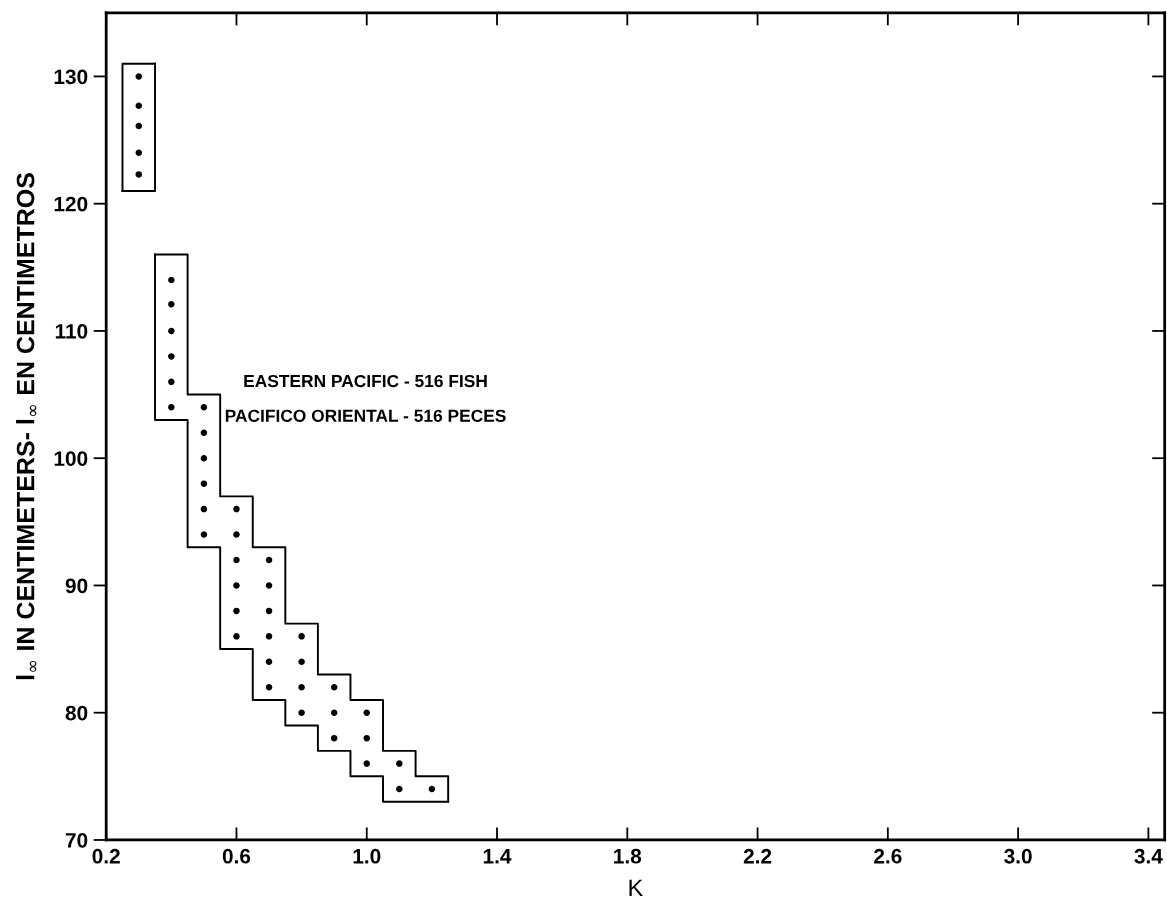 This screenshot has width=1167, height=915. I want to click on y-tick-label: 130, so click(71, 77).